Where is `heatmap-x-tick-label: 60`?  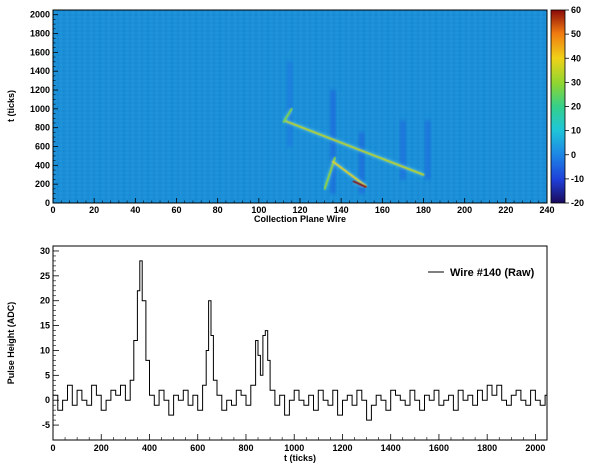 heatmap-x-tick-label: 60 is located at coordinates (176, 210).